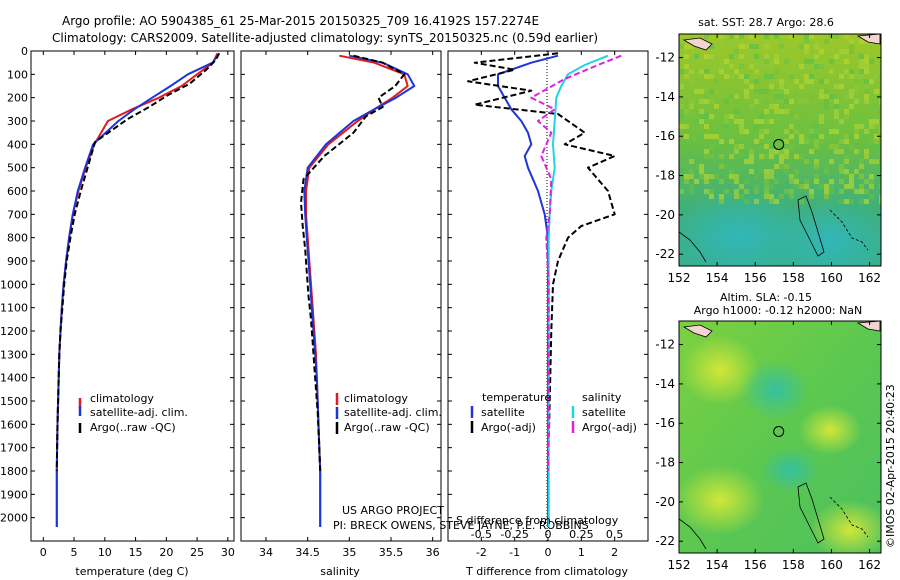 The width and height of the screenshot is (900, 580). What do you see at coordinates (849, 230) in the screenshot?
I see `reef-contour` at bounding box center [849, 230].